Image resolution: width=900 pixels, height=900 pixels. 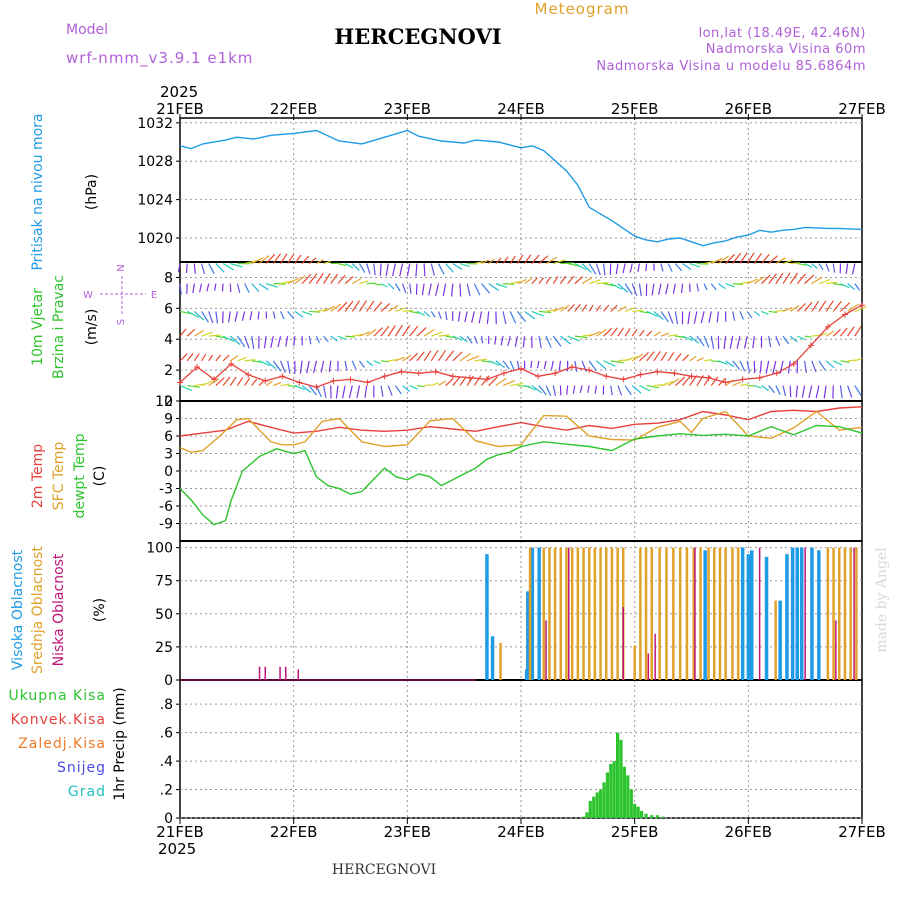 What do you see at coordinates (166, 490) in the screenshot?
I see `y-tick-label: -3` at bounding box center [166, 490].